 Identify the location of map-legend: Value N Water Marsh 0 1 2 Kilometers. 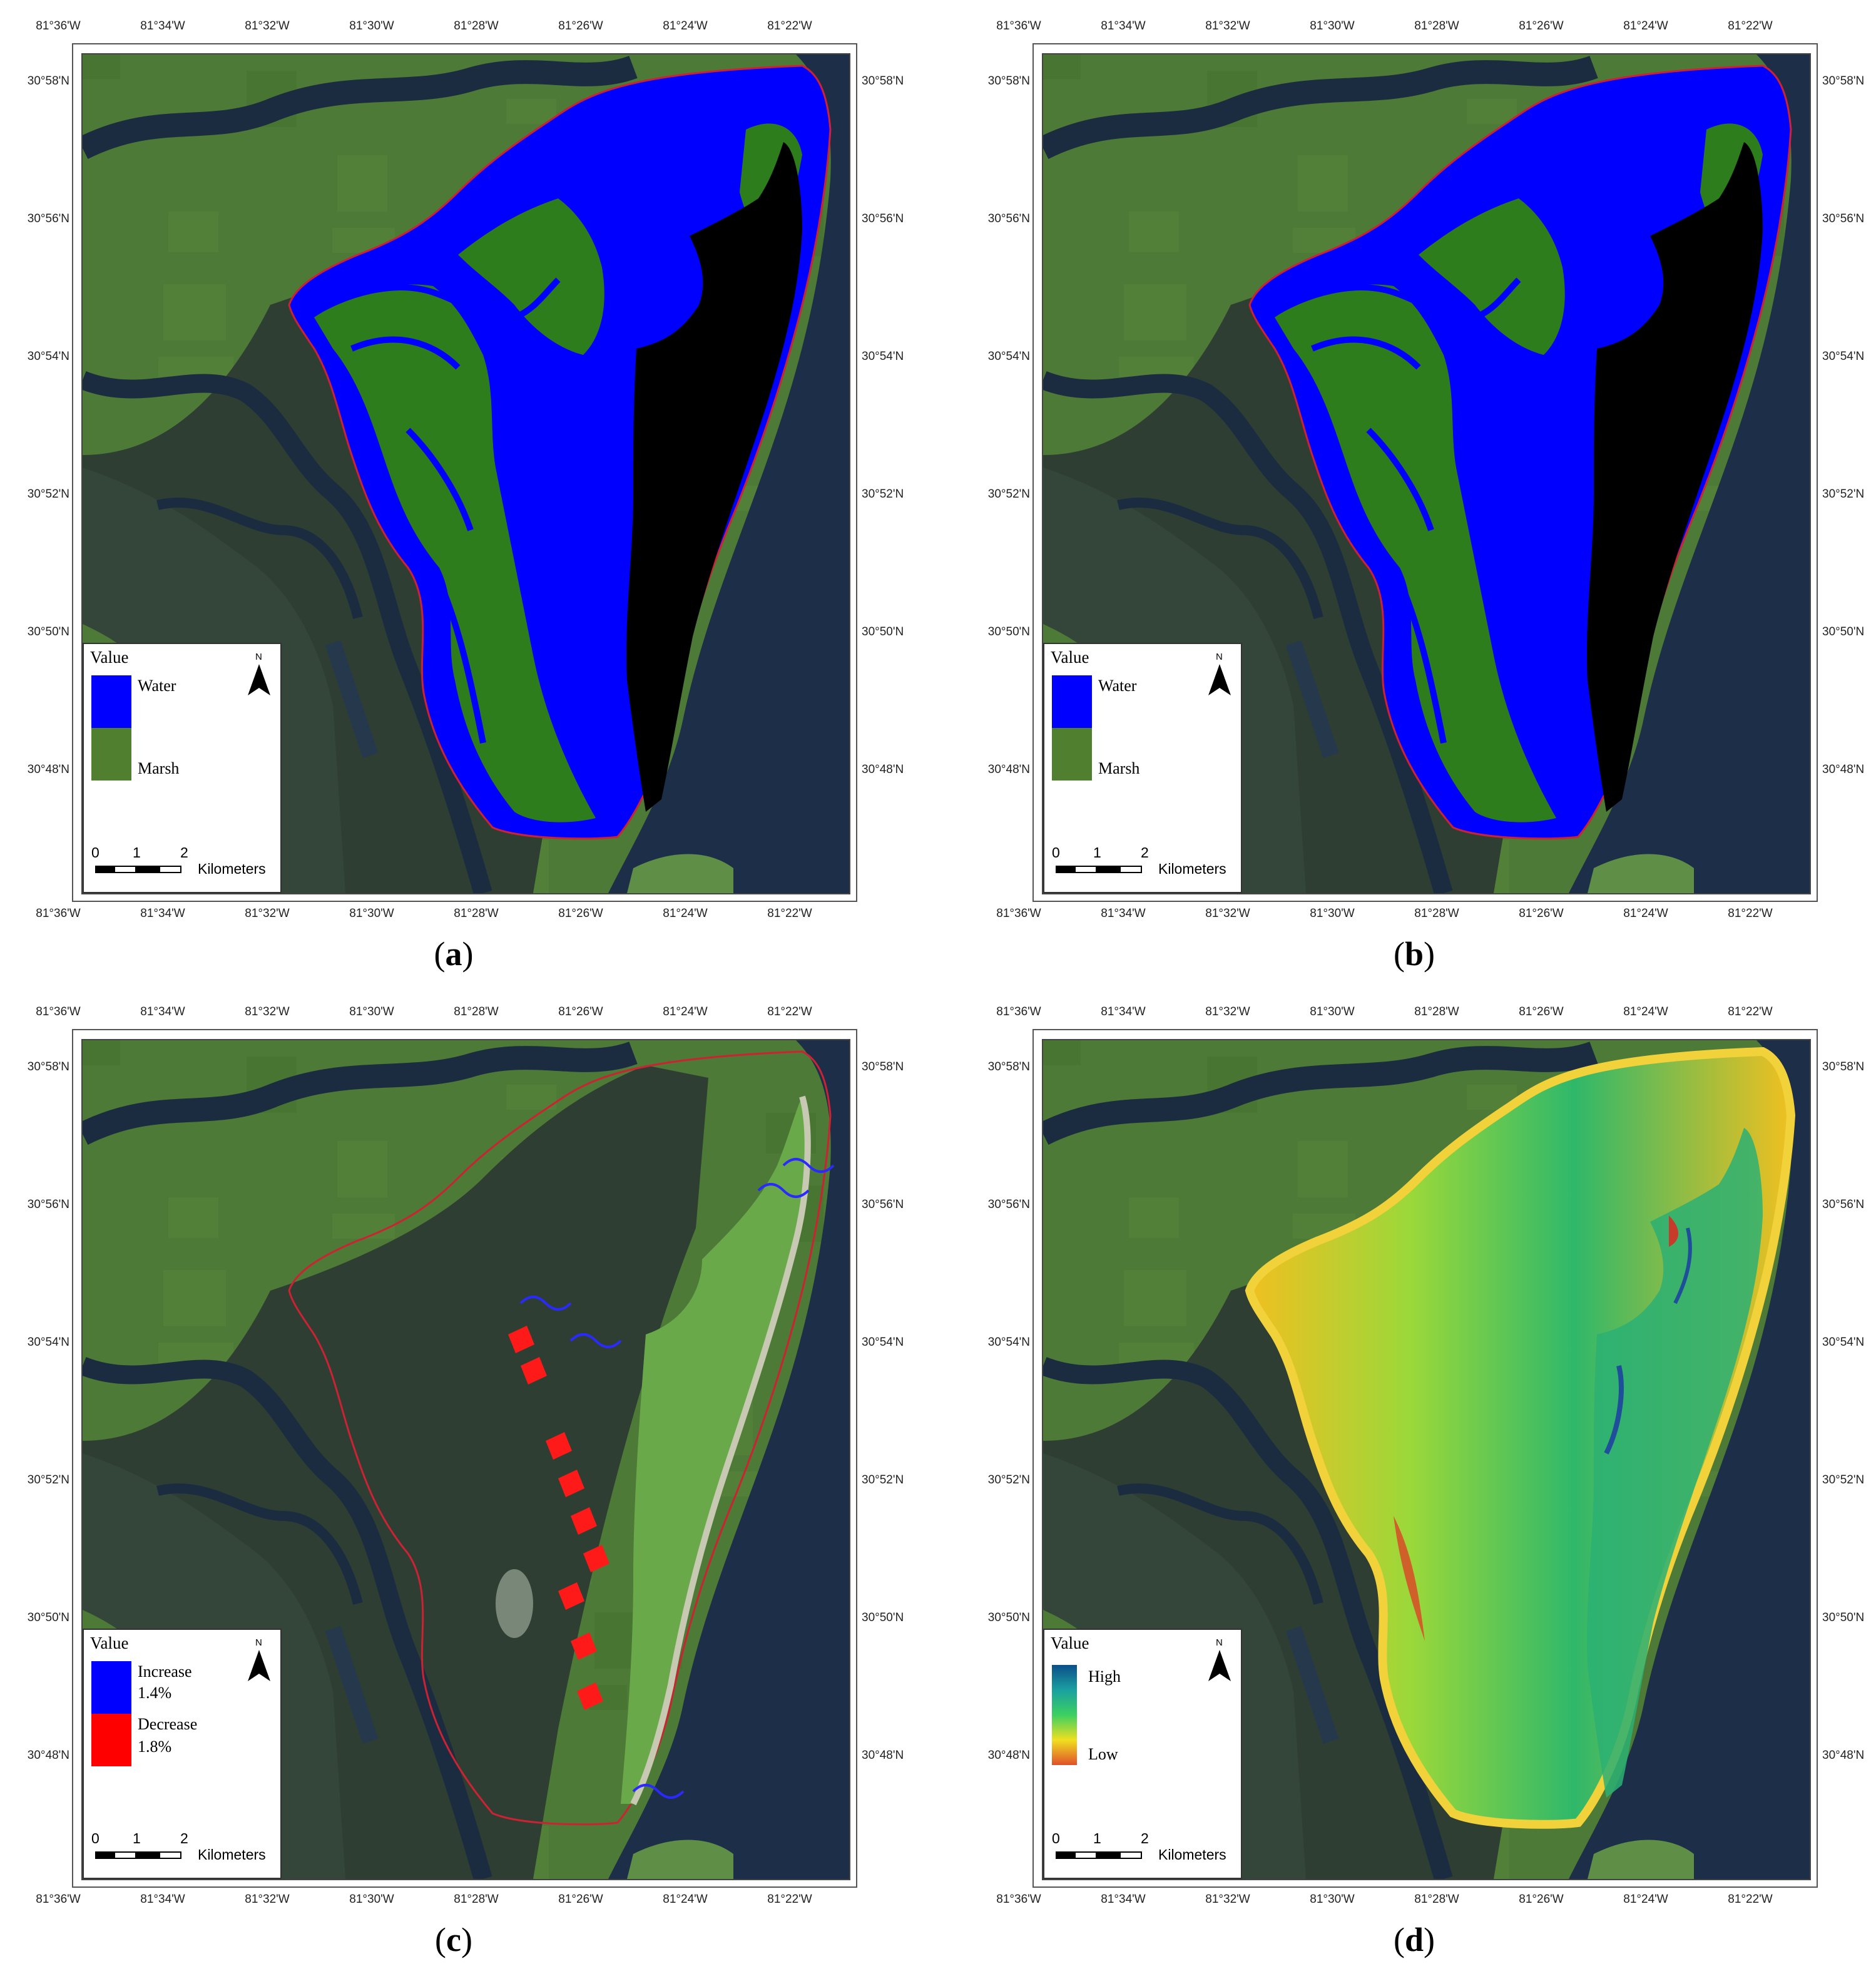
(1142, 768).